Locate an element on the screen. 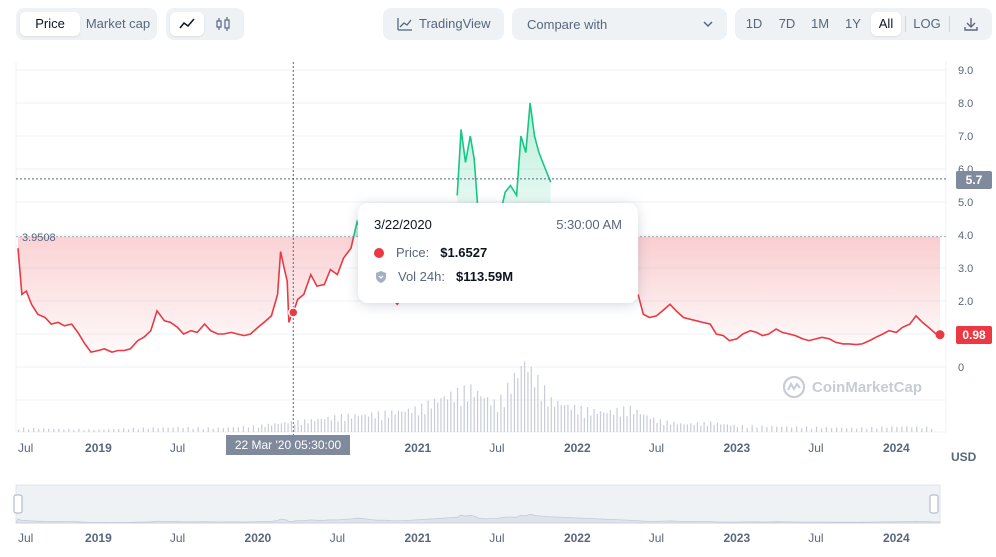 The width and height of the screenshot is (996, 557). price-tab: Price is located at coordinates (50, 24).